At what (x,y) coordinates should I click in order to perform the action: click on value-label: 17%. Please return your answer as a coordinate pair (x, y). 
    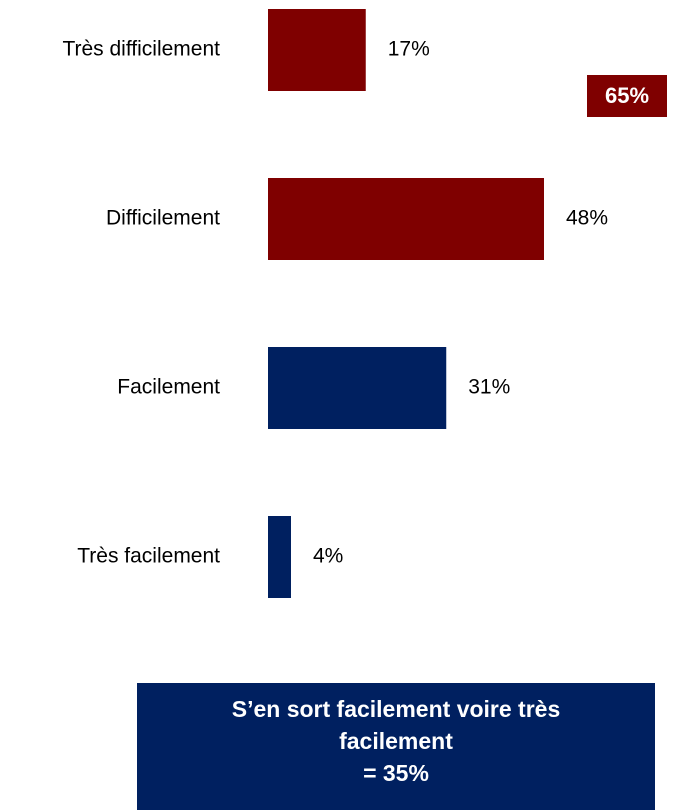
    Looking at the image, I should click on (409, 49).